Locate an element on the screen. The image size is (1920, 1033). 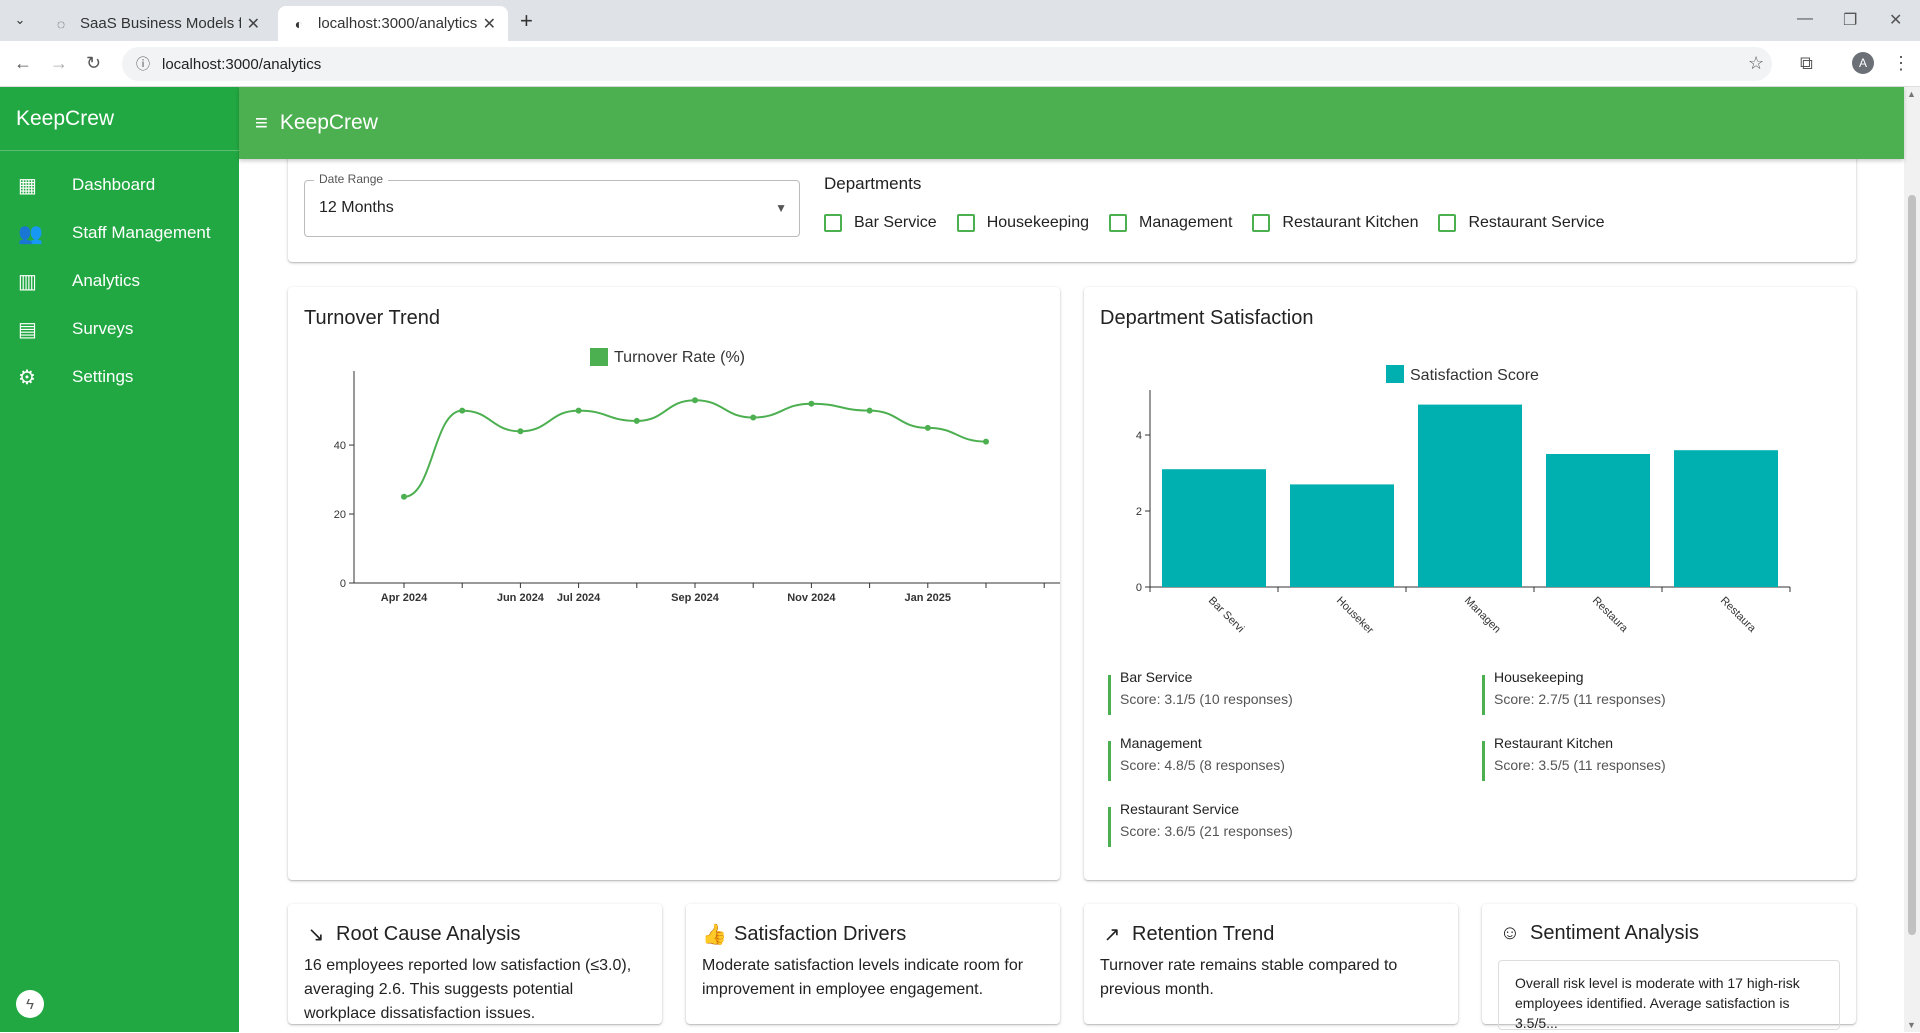
poll-icon: ▤ is located at coordinates (27, 329).